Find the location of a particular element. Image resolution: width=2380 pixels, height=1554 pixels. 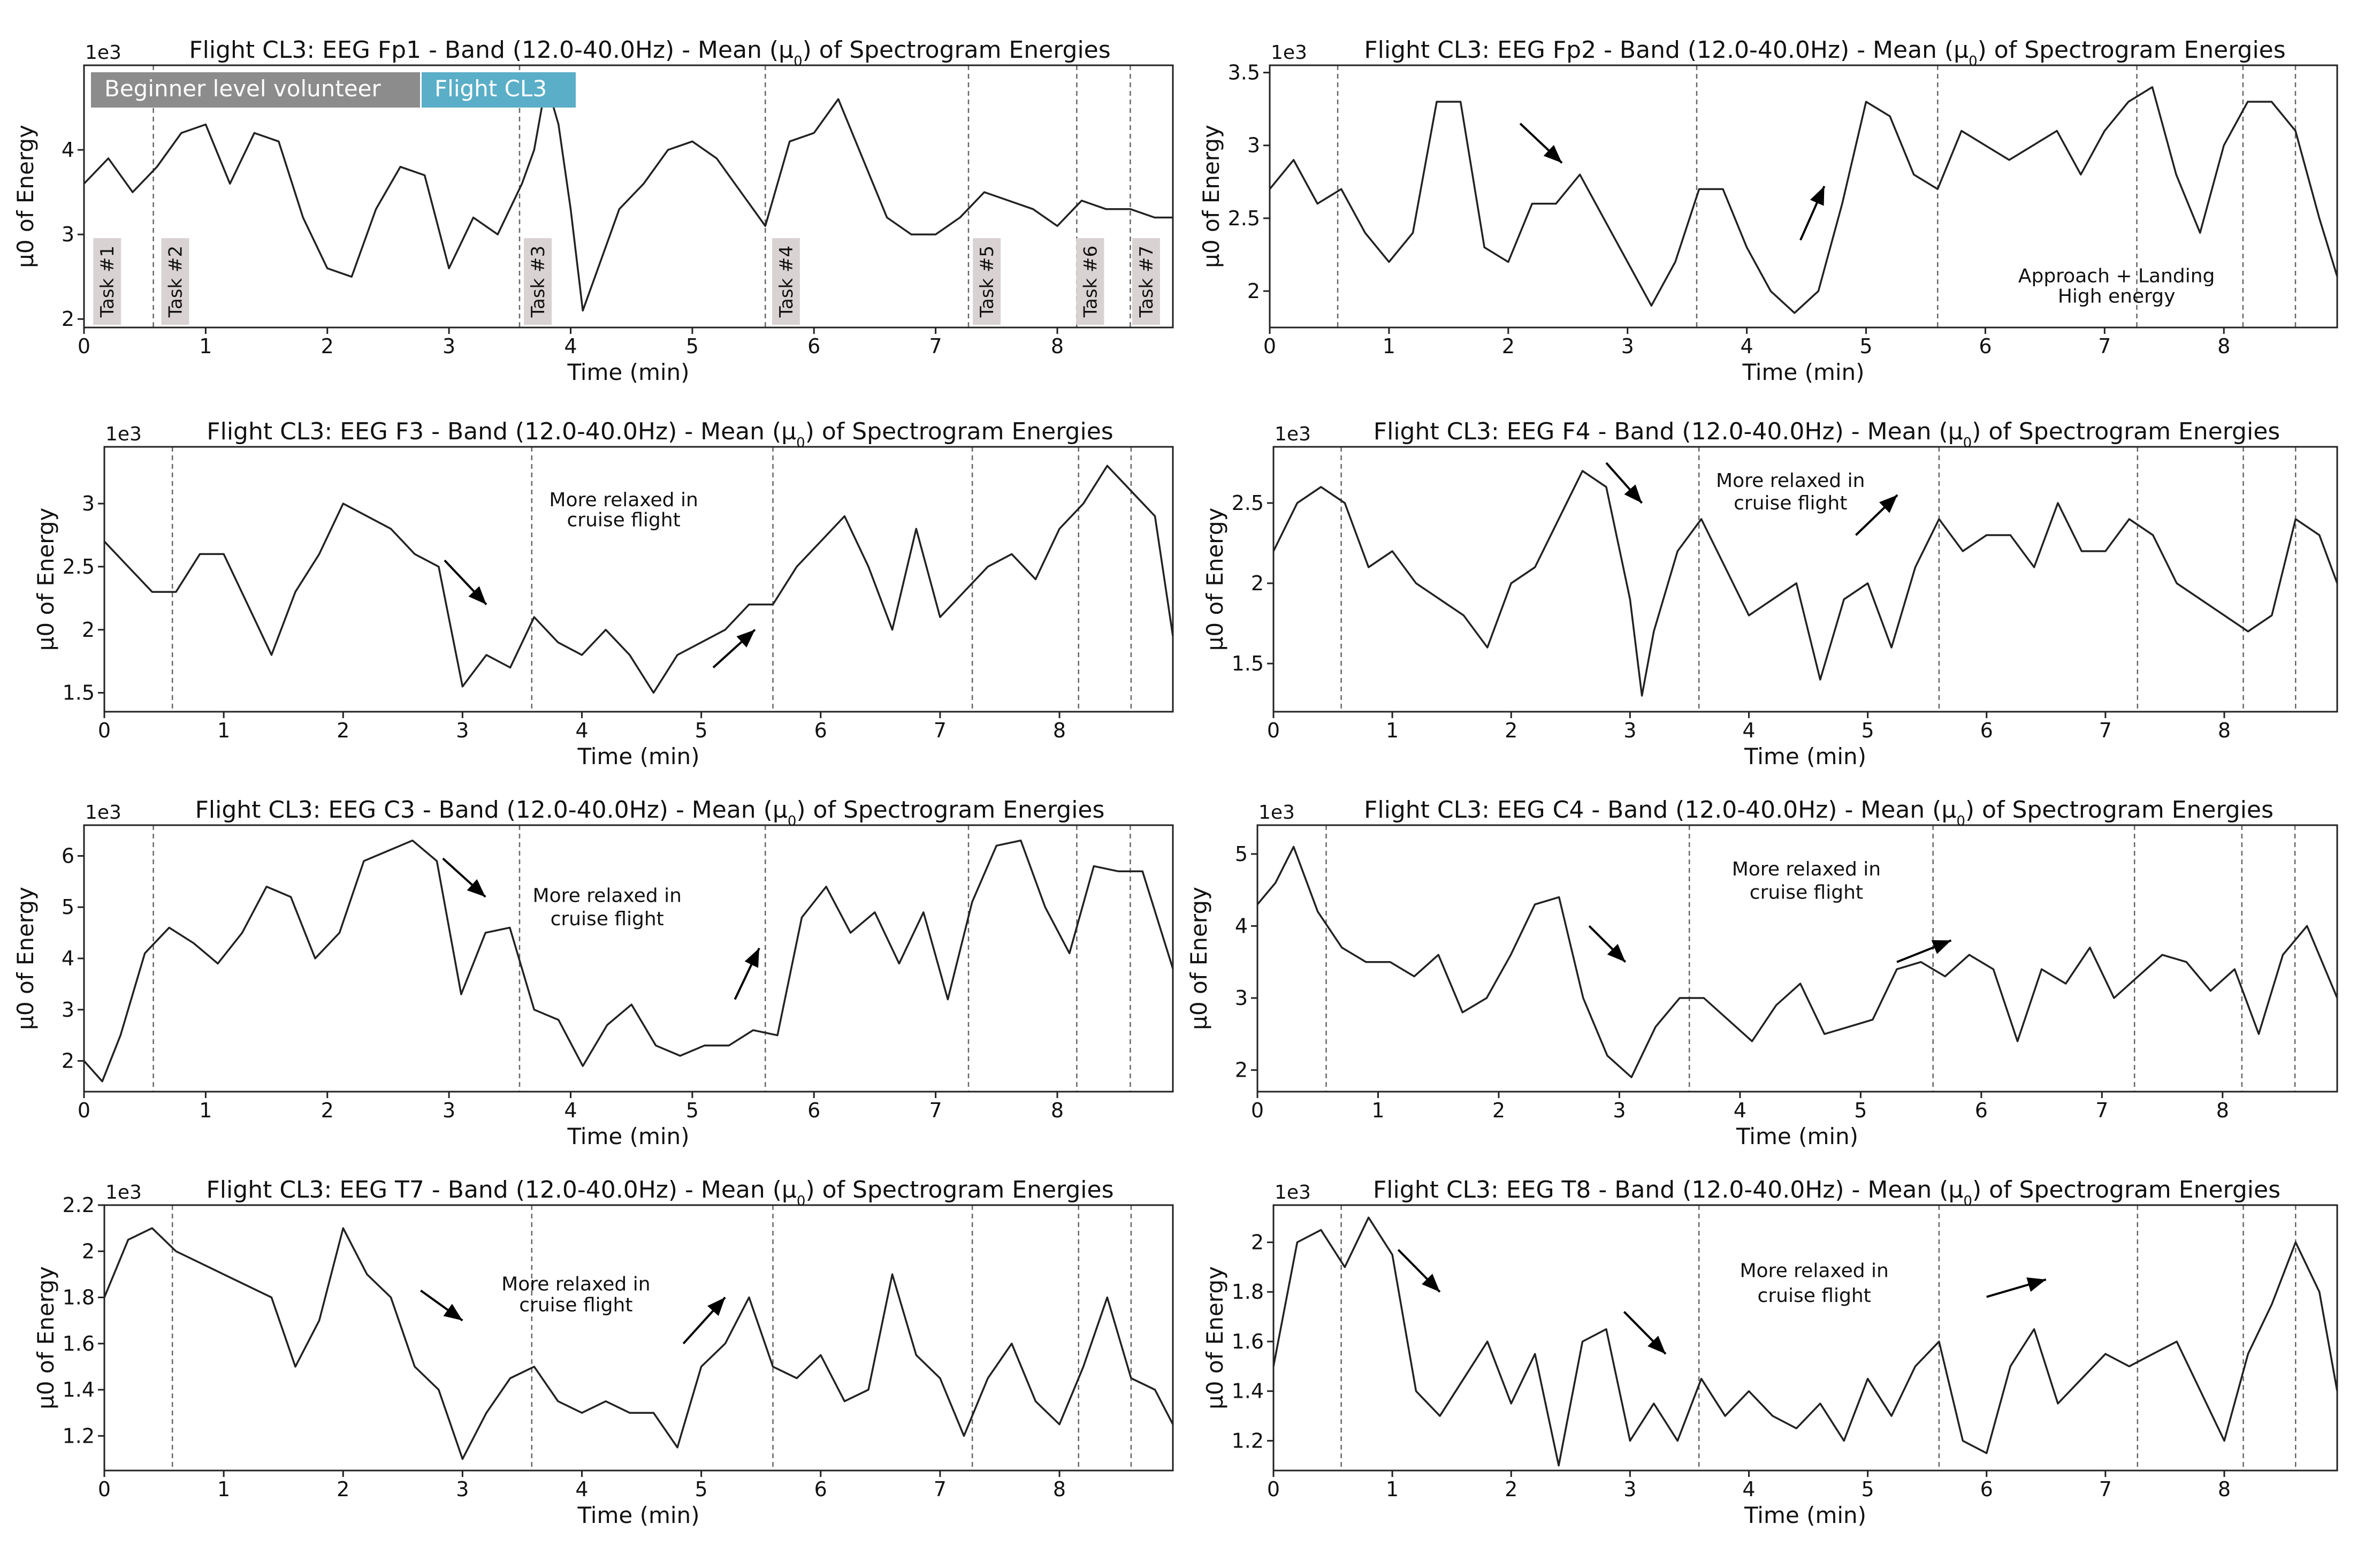

y-tick-label: 3.5 is located at coordinates (1244, 73).